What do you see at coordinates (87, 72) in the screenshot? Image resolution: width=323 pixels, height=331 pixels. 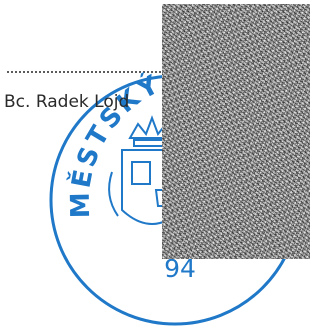 I see `signature-dotted-line` at bounding box center [87, 72].